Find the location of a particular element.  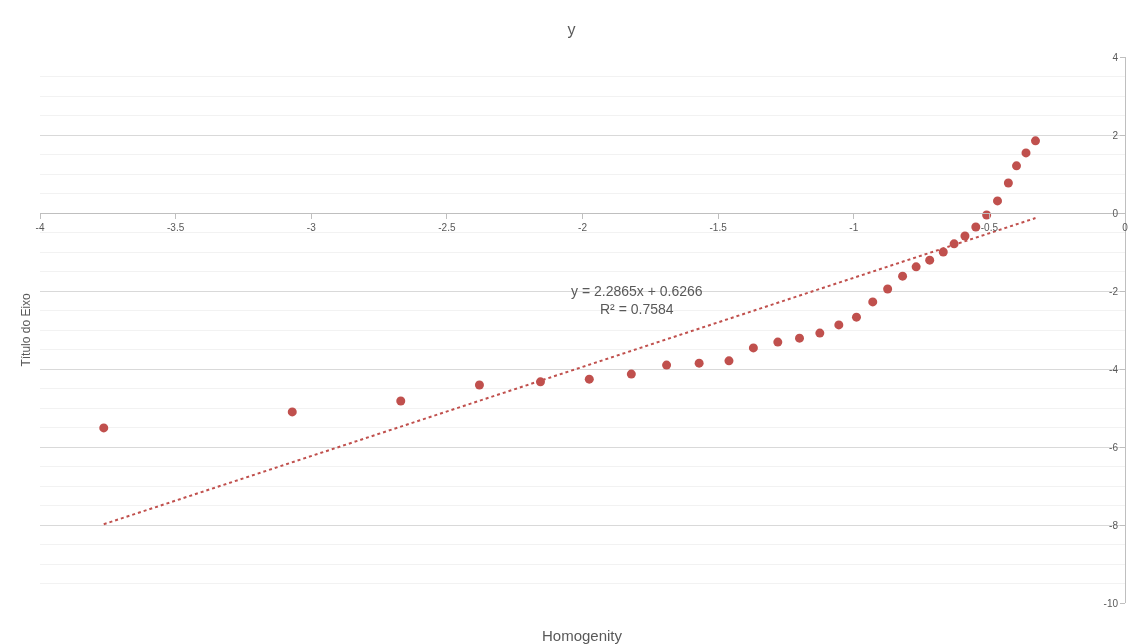

y-tick-label: -8 is located at coordinates (1114, 525).